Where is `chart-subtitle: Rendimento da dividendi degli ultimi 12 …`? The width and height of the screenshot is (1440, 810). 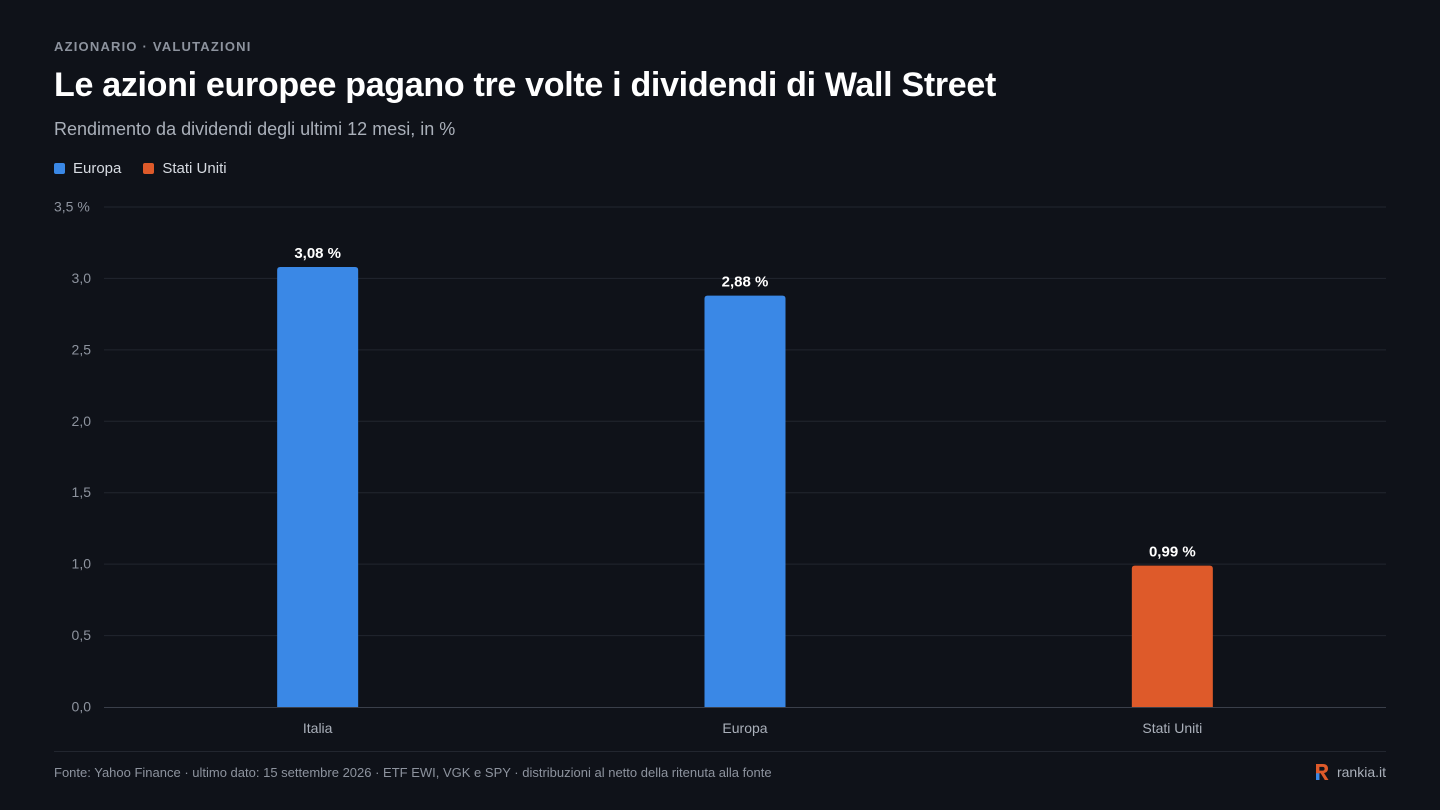
chart-subtitle: Rendimento da dividendi degli ultimi 12 … is located at coordinates (255, 129).